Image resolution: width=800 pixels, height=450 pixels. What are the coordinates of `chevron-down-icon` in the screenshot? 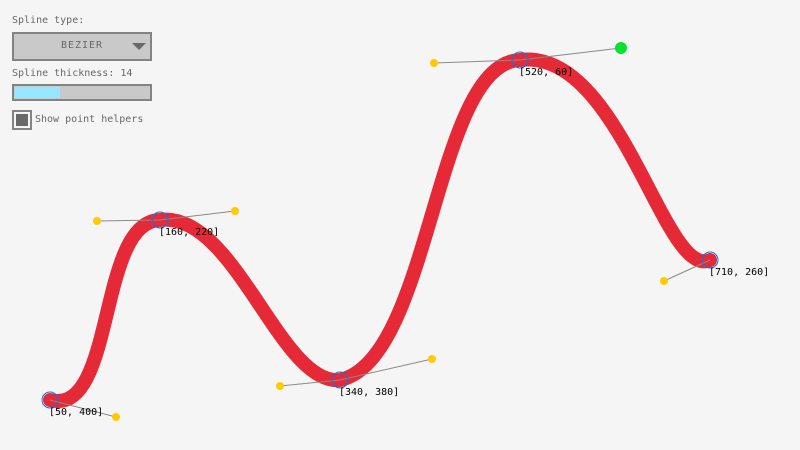 It's located at (139, 46).